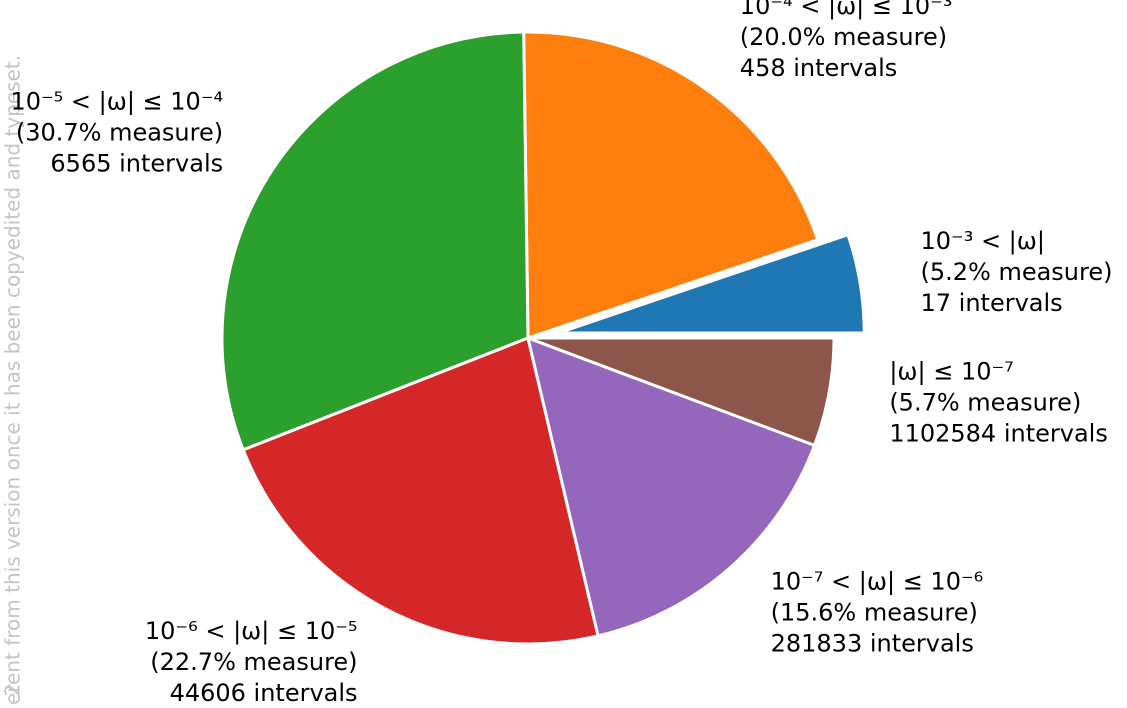 This screenshot has width=1127, height=708. I want to click on slice-count: 6565 intervals, so click(136, 163).